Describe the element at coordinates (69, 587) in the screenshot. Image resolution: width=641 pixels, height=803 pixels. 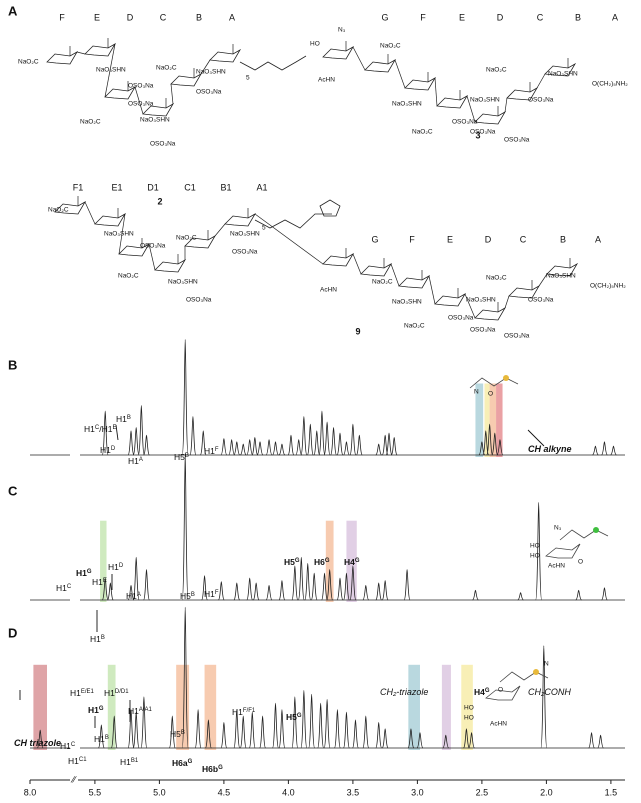
I see `annotation-part: C` at that location.